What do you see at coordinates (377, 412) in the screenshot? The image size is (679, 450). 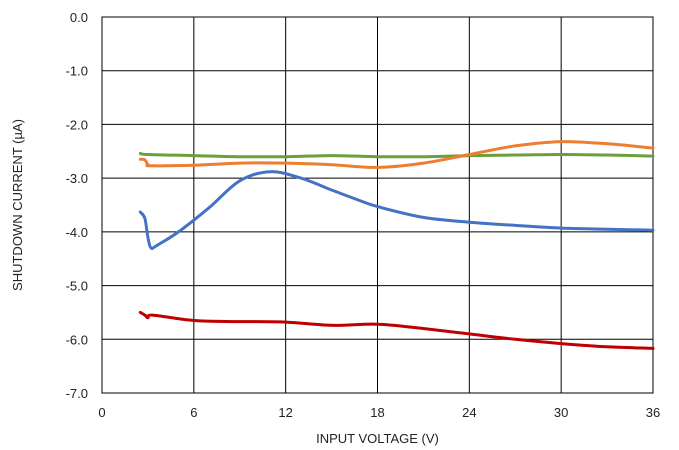 I see `x-tick-label: 18` at bounding box center [377, 412].